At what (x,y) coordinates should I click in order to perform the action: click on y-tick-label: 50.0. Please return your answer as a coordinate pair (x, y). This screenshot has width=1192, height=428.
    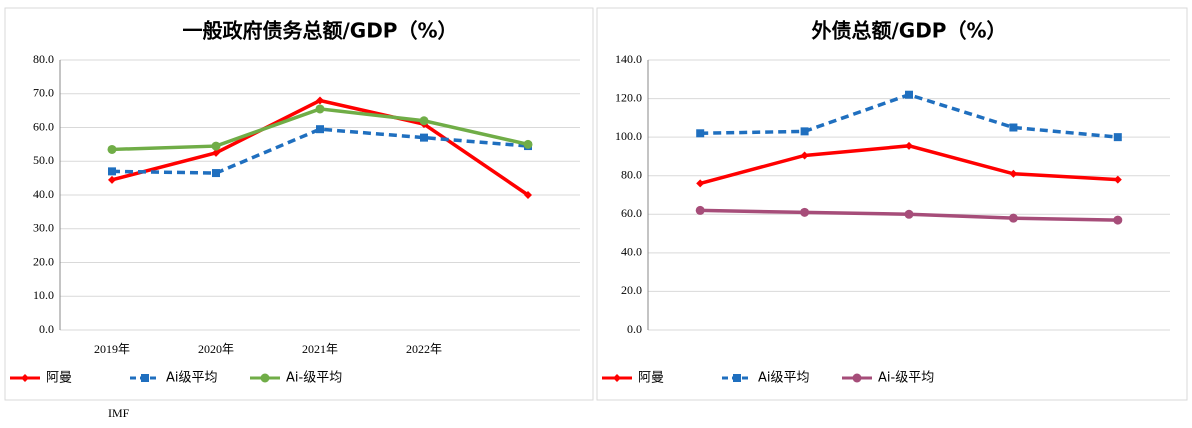
    Looking at the image, I should click on (43, 160).